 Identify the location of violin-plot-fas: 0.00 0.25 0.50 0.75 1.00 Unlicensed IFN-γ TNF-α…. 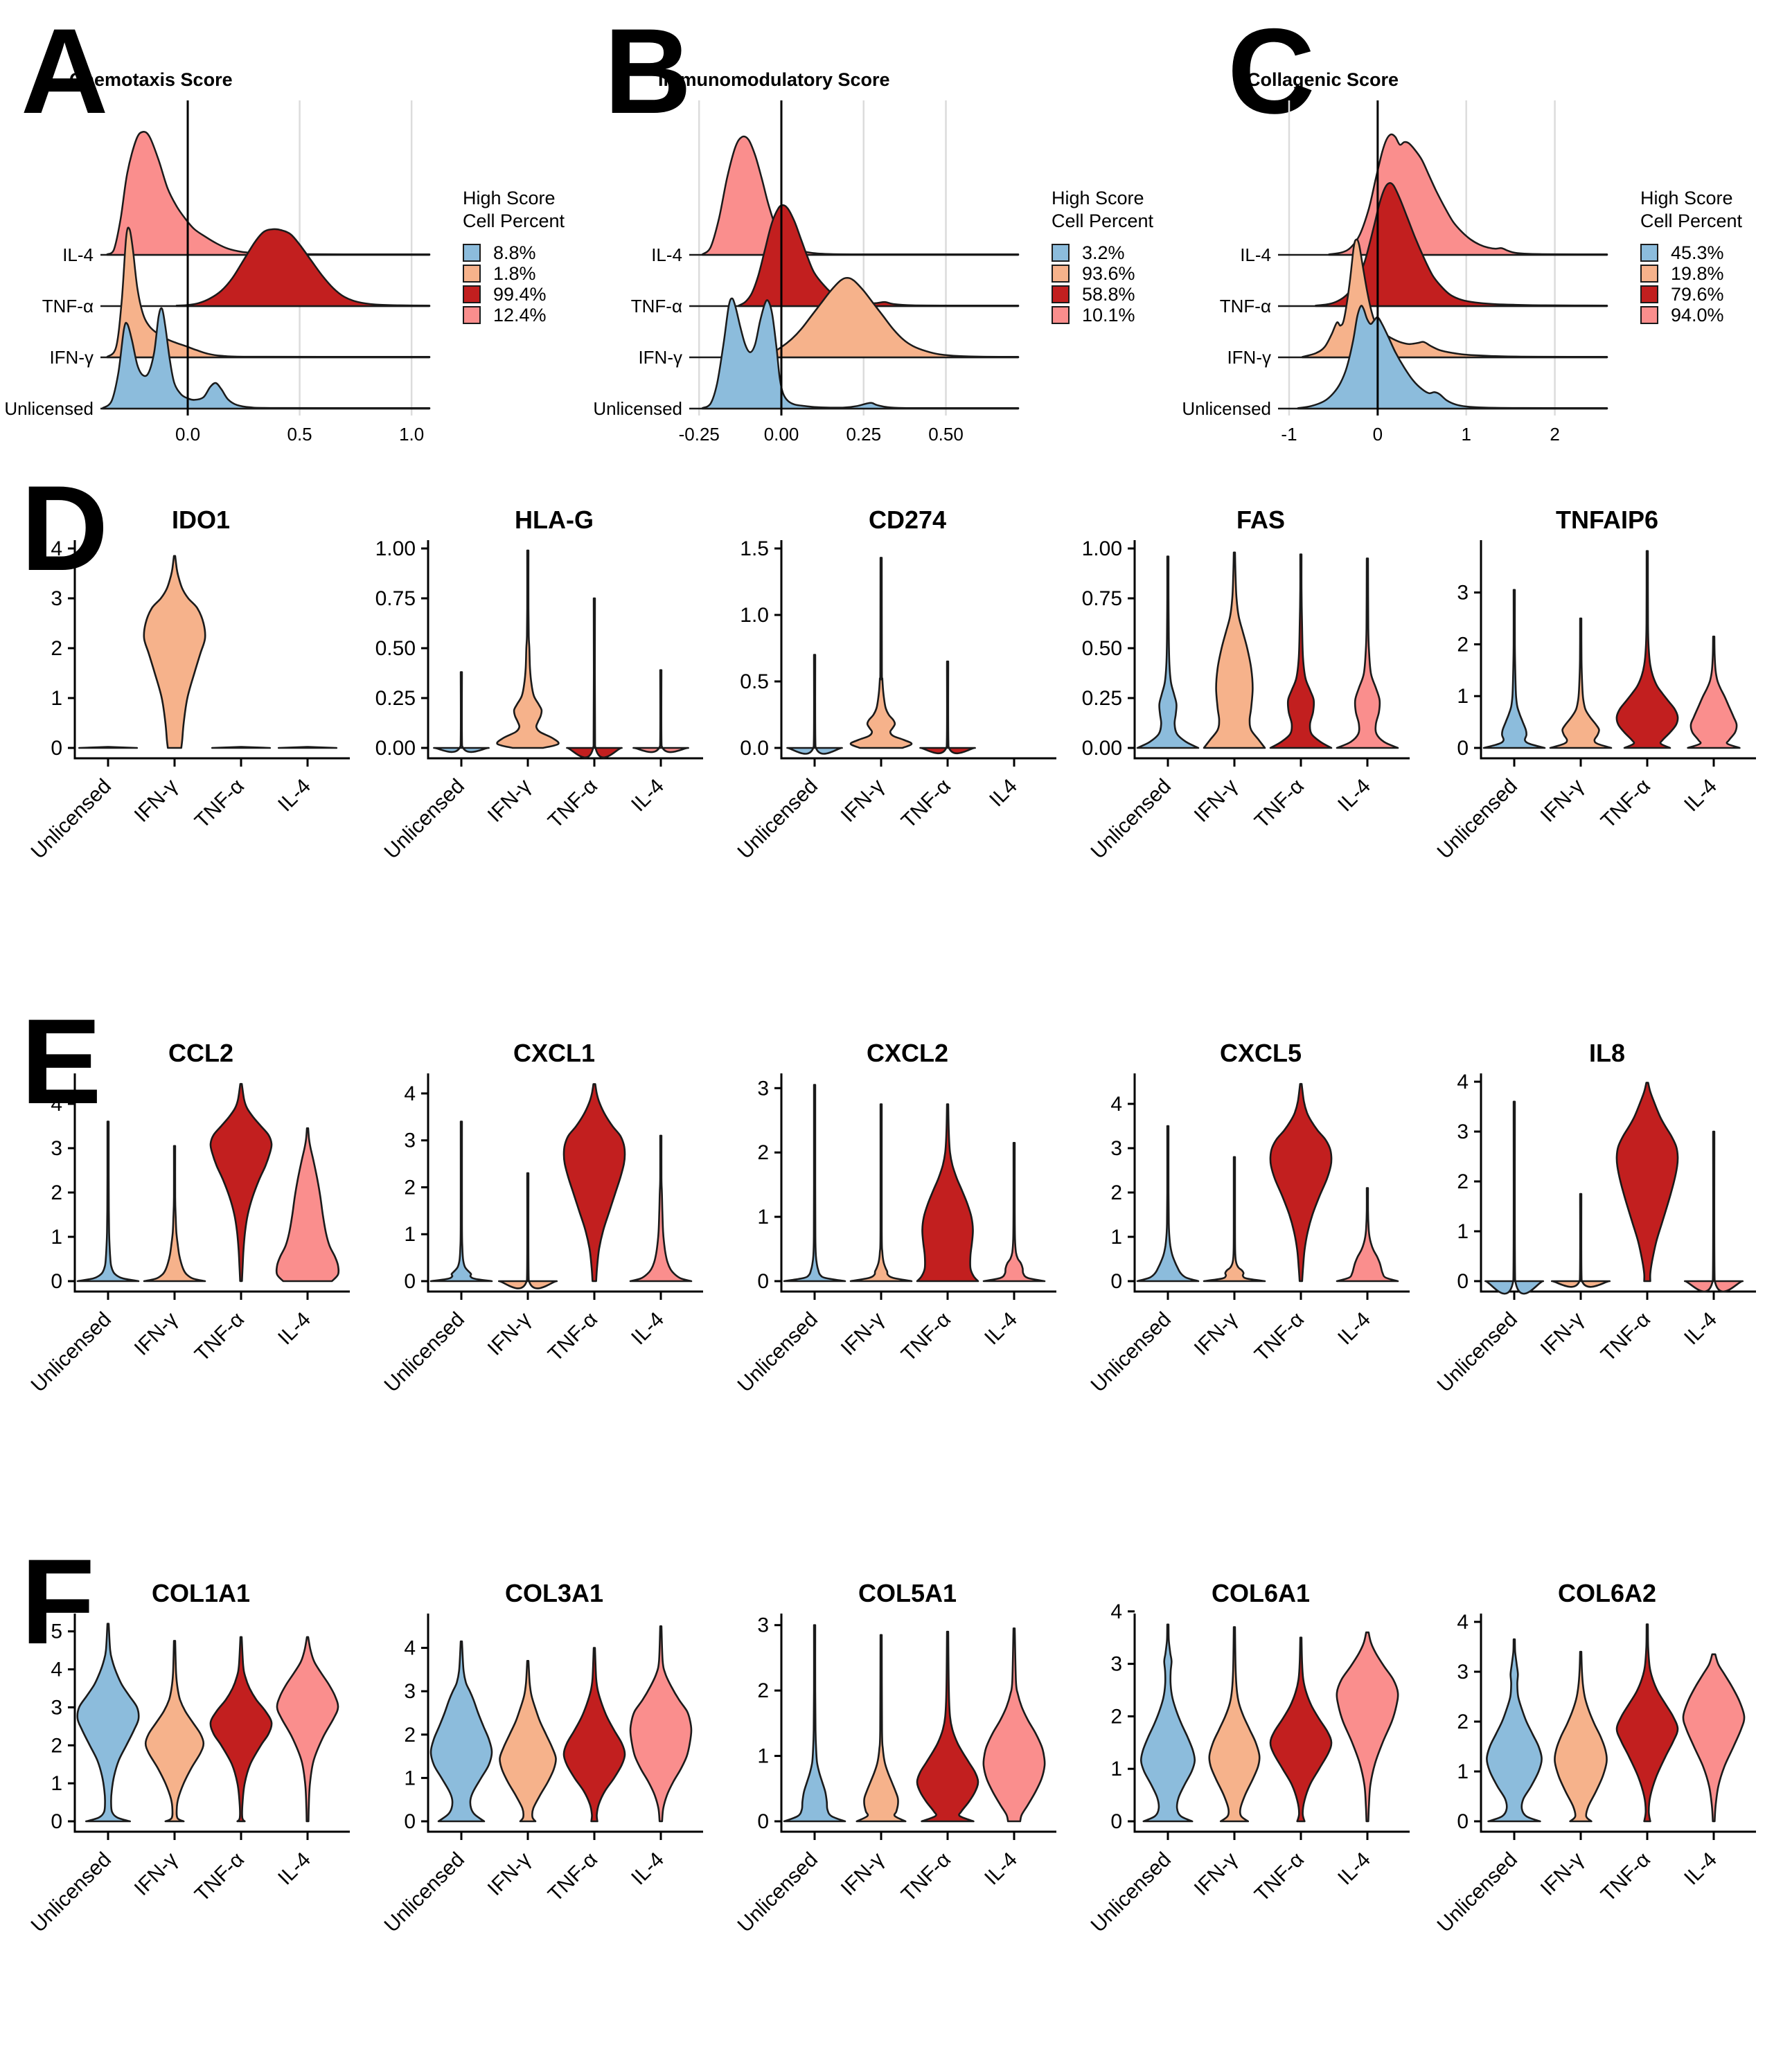
(1246, 700).